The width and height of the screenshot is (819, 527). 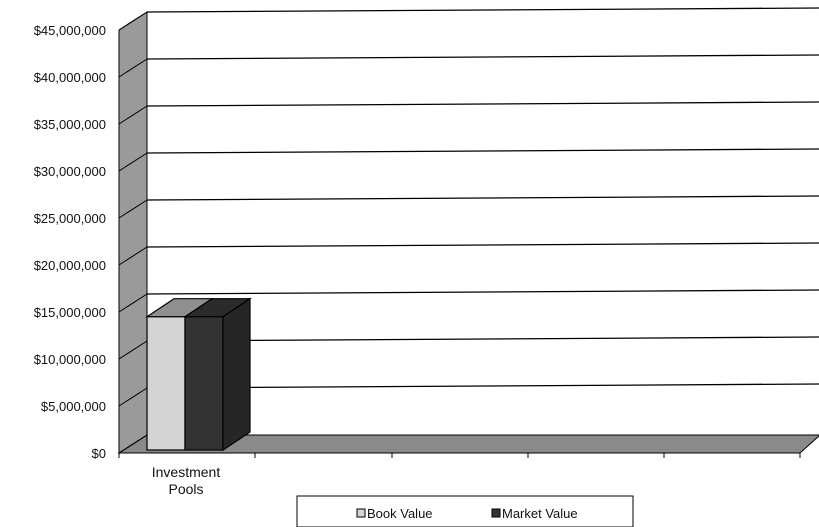 What do you see at coordinates (186, 472) in the screenshot?
I see `category-label: Investment` at bounding box center [186, 472].